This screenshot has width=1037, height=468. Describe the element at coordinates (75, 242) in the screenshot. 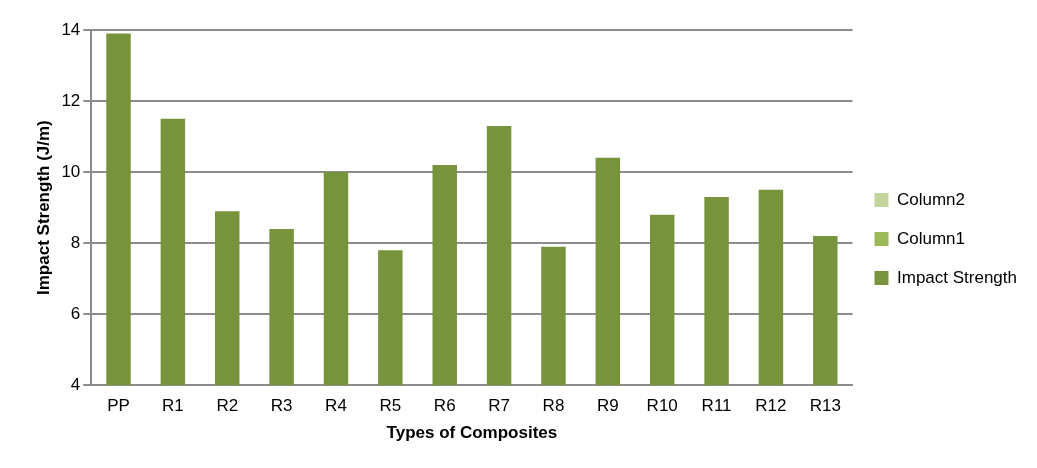

I see `y-tick-label: 8` at that location.